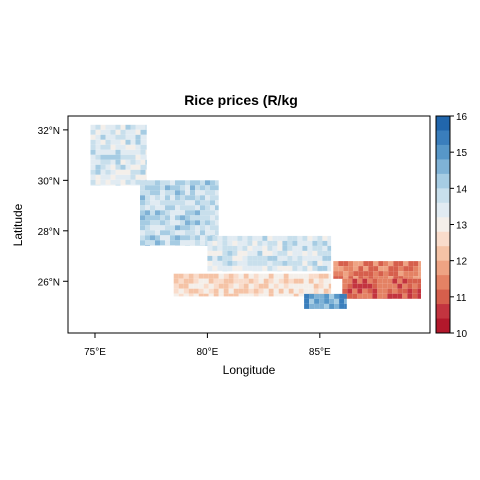 This screenshot has width=480, height=480. Describe the element at coordinates (443, 152) in the screenshot. I see `colorbar-swatch` at that location.